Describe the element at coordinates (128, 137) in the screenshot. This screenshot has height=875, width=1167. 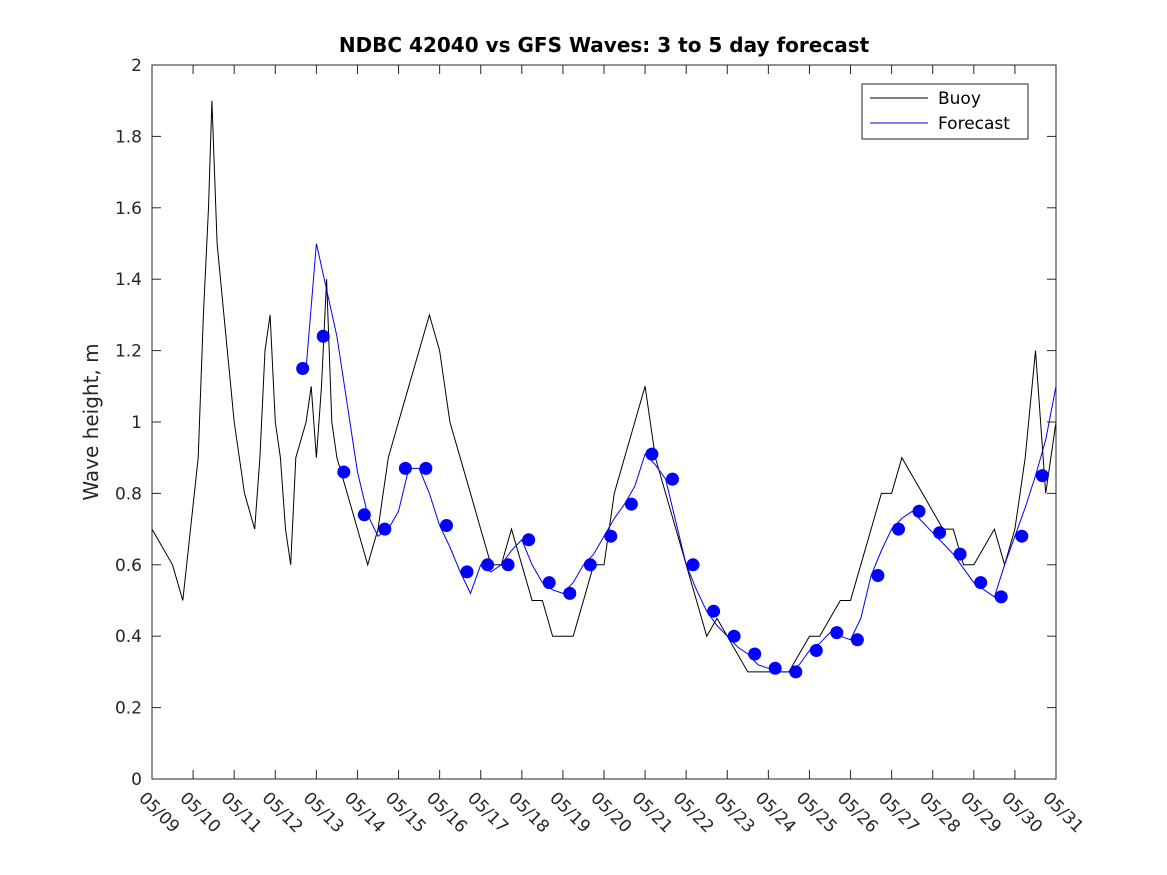
I see `y-tick-label: 1.8` at that location.